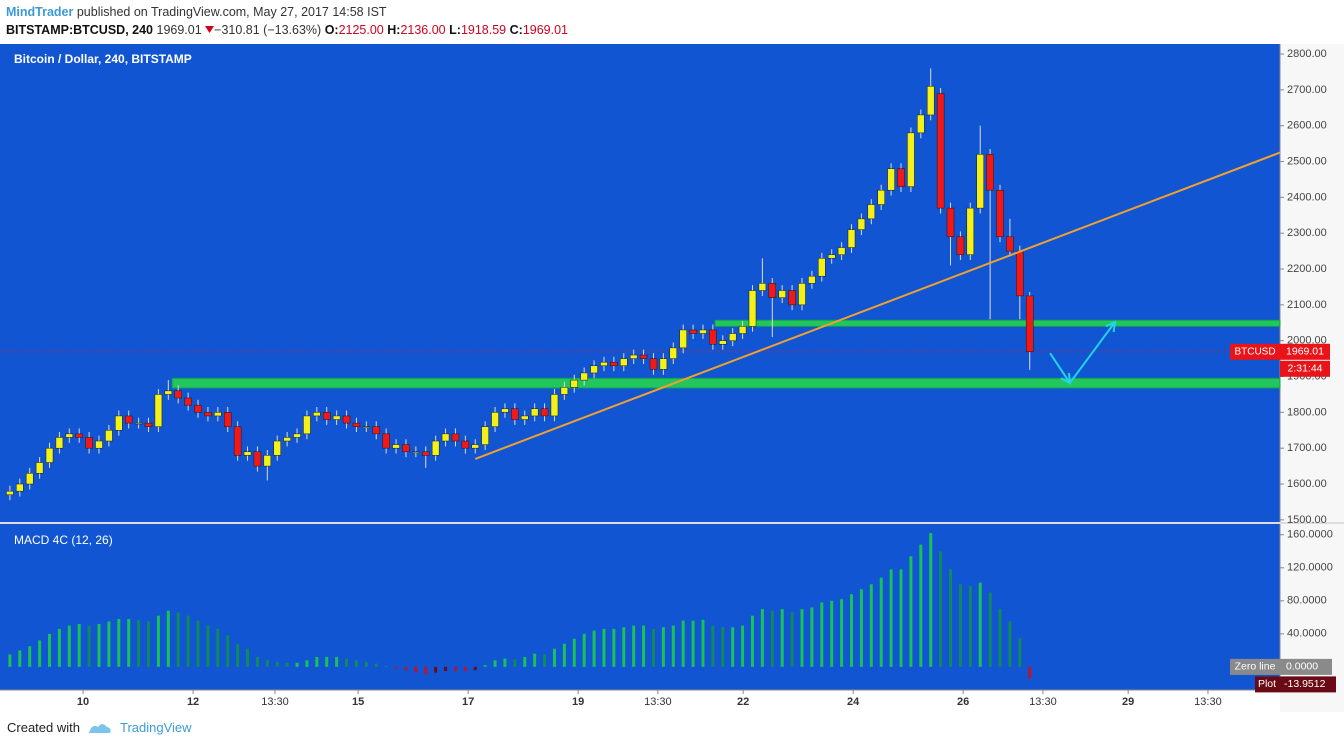  What do you see at coordinates (43, 727) in the screenshot?
I see `created-with: Created with` at bounding box center [43, 727].